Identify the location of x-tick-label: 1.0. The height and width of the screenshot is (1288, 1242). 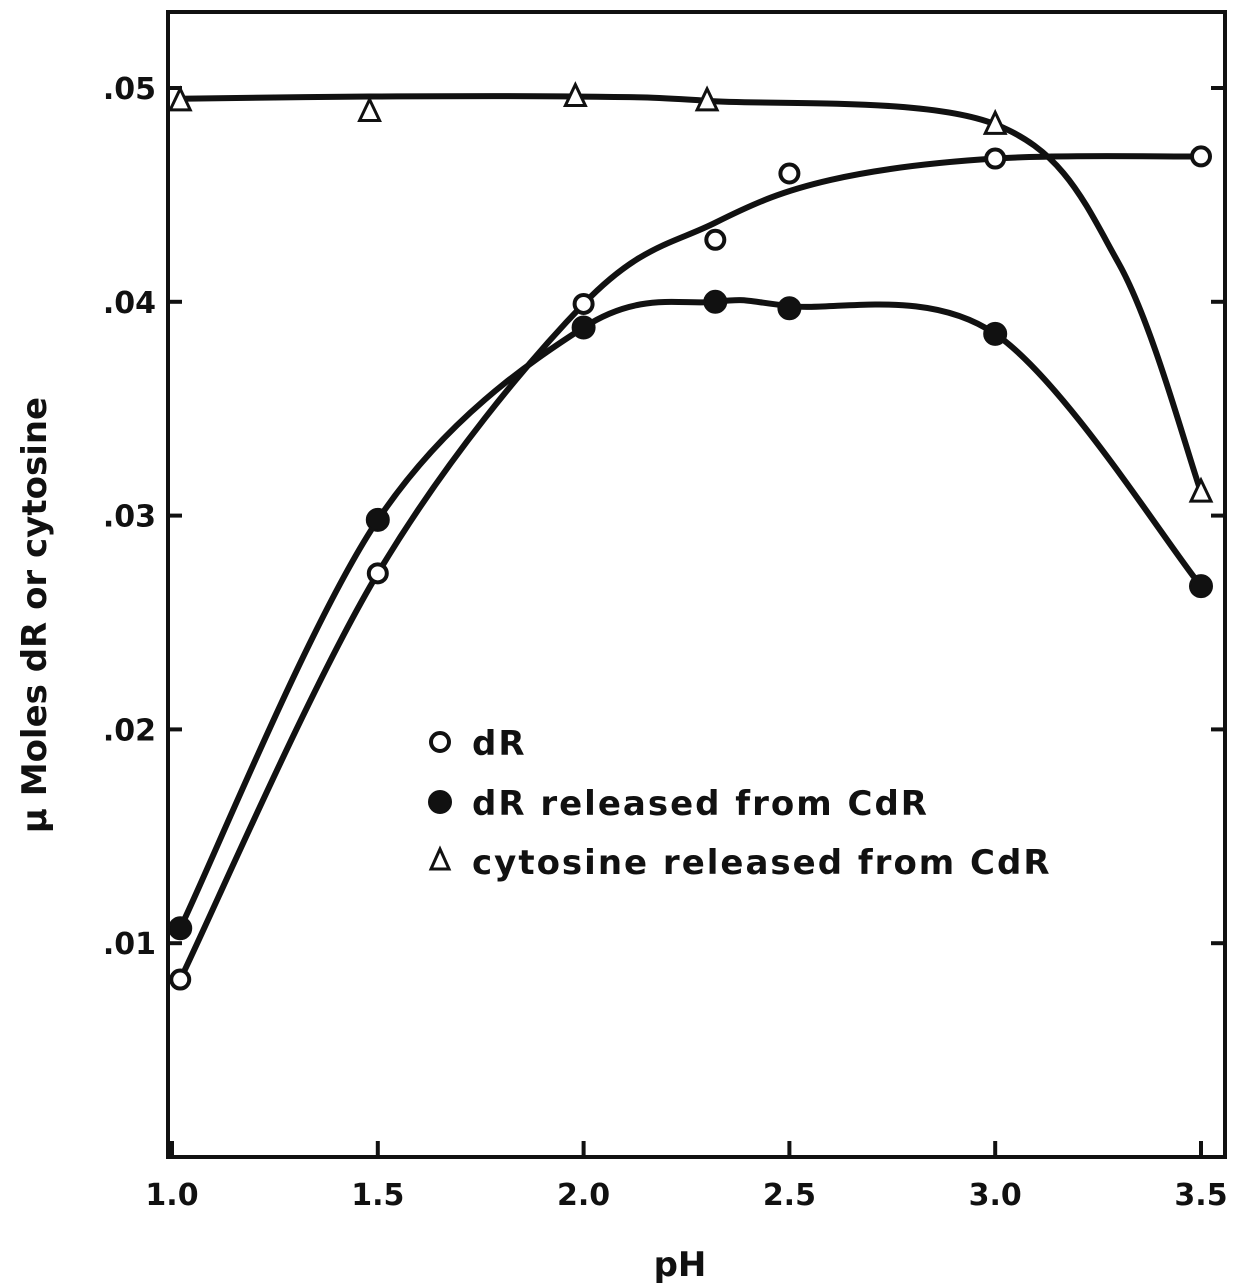
(171, 1195).